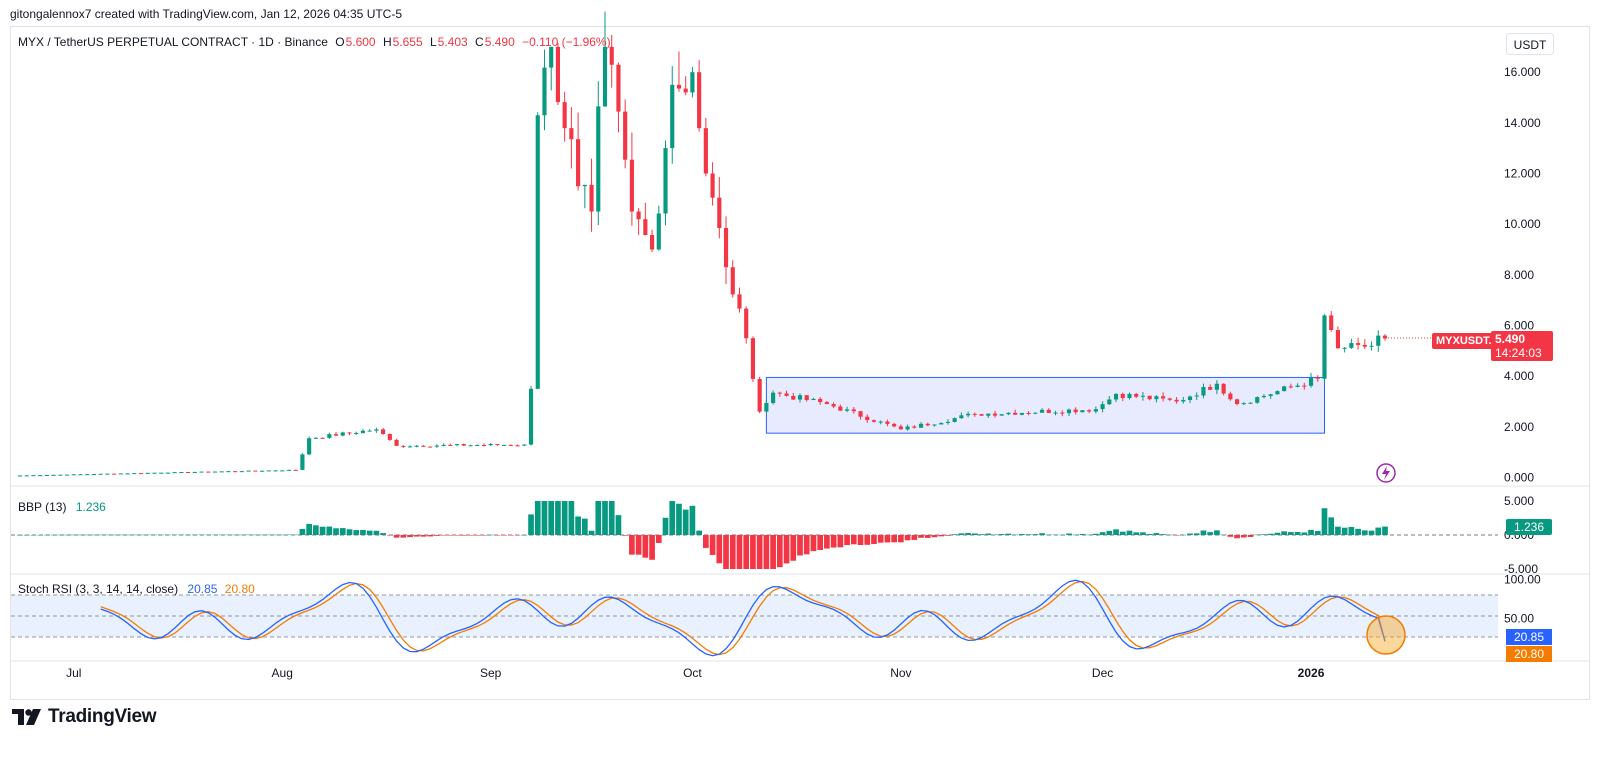 The image size is (1600, 759). What do you see at coordinates (84, 717) in the screenshot?
I see `tradingview-logo: TradingView` at bounding box center [84, 717].